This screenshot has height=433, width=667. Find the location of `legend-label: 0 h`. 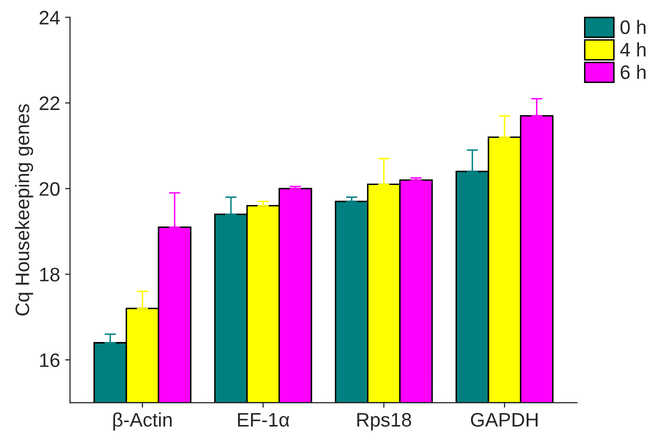

legend-label: 0 h is located at coordinates (633, 27).